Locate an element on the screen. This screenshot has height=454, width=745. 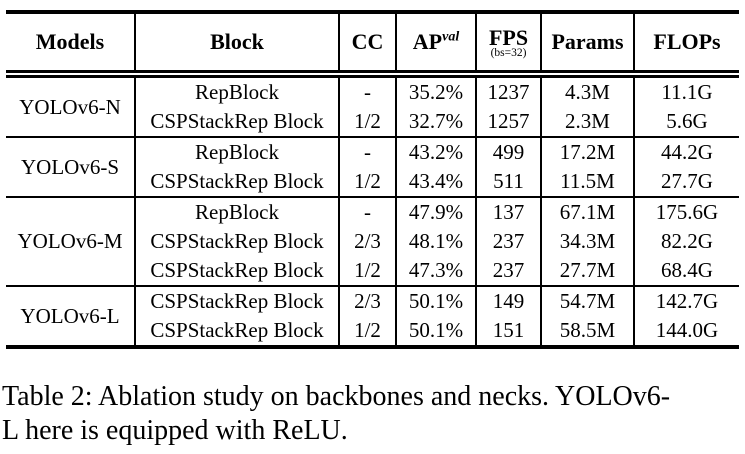
ap-cell: 43.4% is located at coordinates (435, 182).